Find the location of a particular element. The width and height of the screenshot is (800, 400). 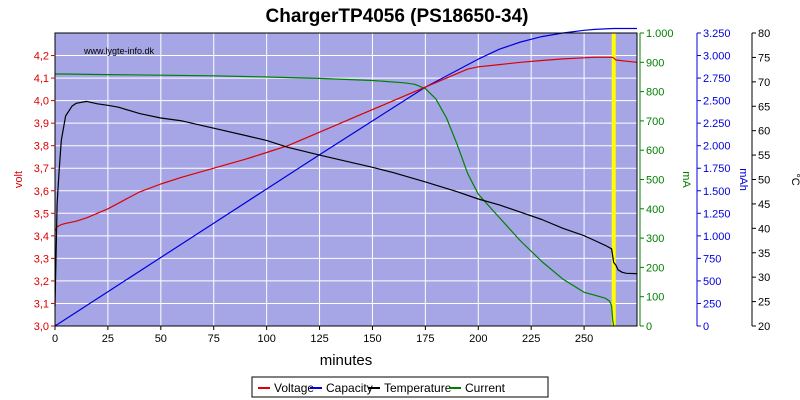

ma-tick-label: 100 is located at coordinates (655, 298).